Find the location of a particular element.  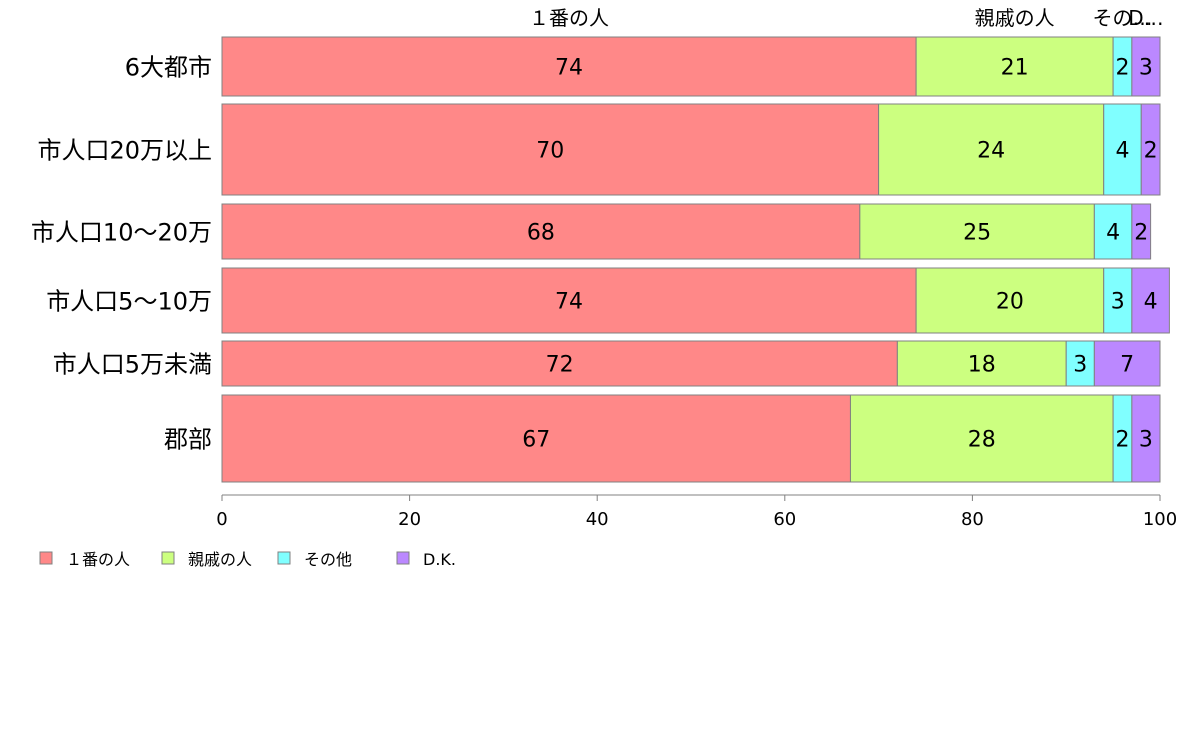

segment-value-label: 24 is located at coordinates (991, 151).